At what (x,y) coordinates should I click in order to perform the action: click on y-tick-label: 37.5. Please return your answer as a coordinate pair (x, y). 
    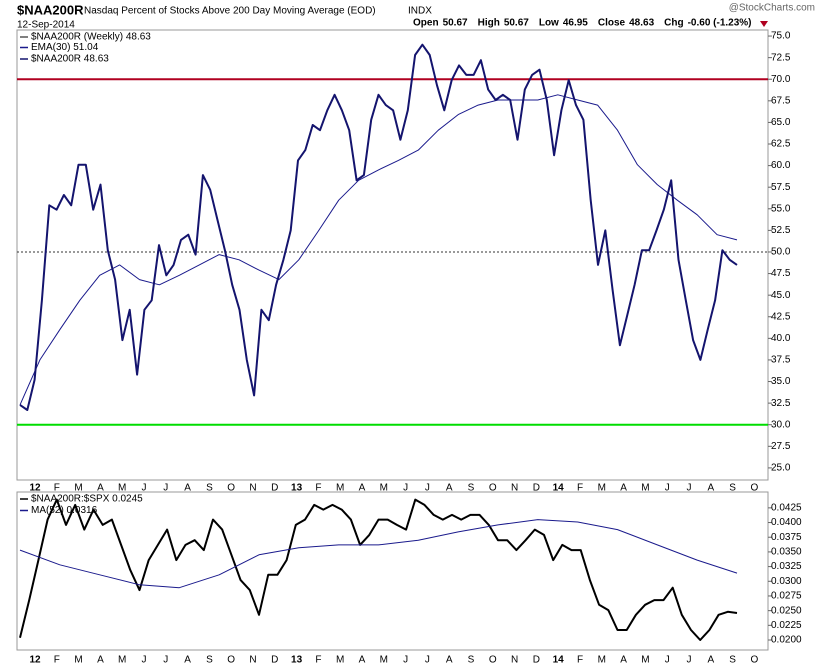
    Looking at the image, I should click on (781, 360).